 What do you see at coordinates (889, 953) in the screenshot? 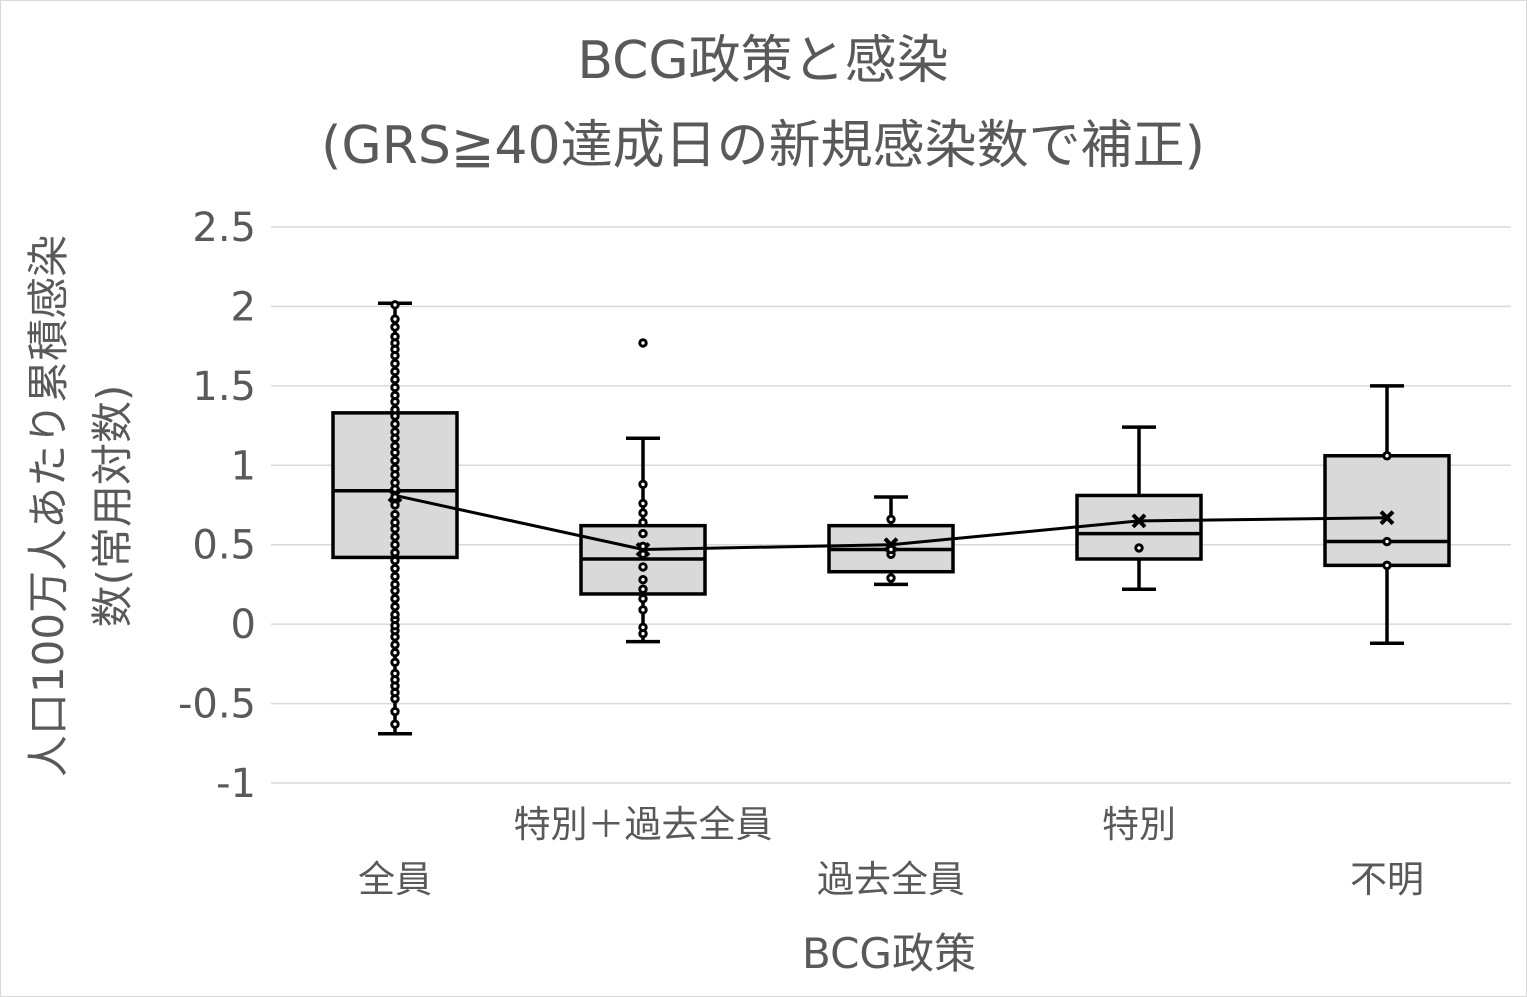
I see `x-axis-title: BCG政策` at bounding box center [889, 953].